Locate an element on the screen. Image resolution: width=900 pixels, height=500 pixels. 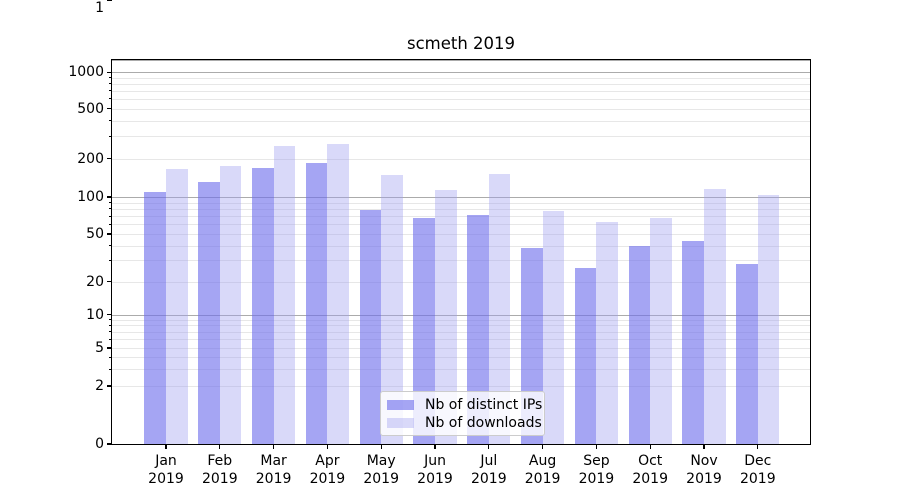
bar-distinct-ips-jun is located at coordinates (424, 331).